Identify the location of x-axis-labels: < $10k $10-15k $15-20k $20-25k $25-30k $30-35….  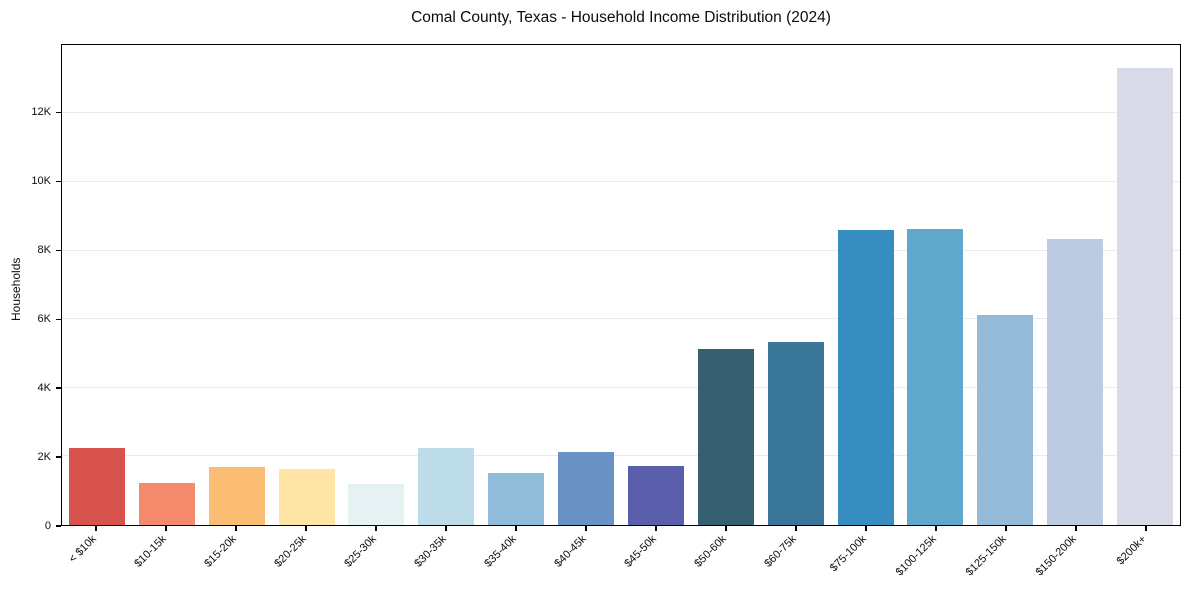
(621, 561).